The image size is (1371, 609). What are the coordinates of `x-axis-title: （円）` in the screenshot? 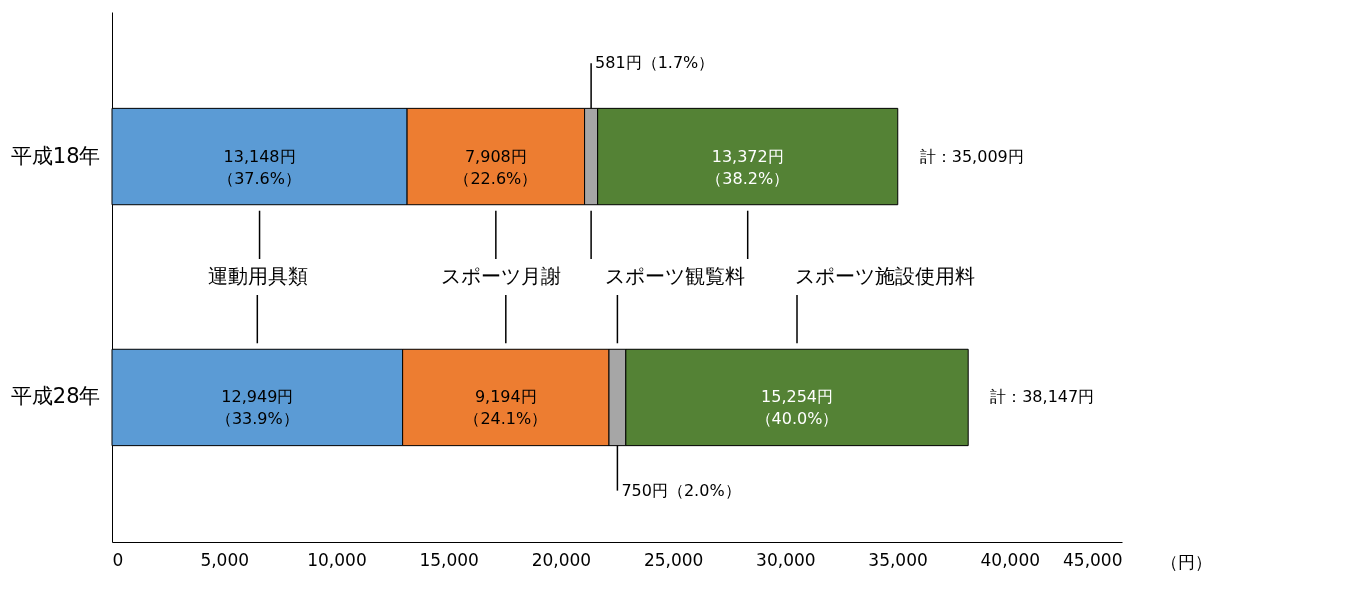 It's located at (1186, 561).